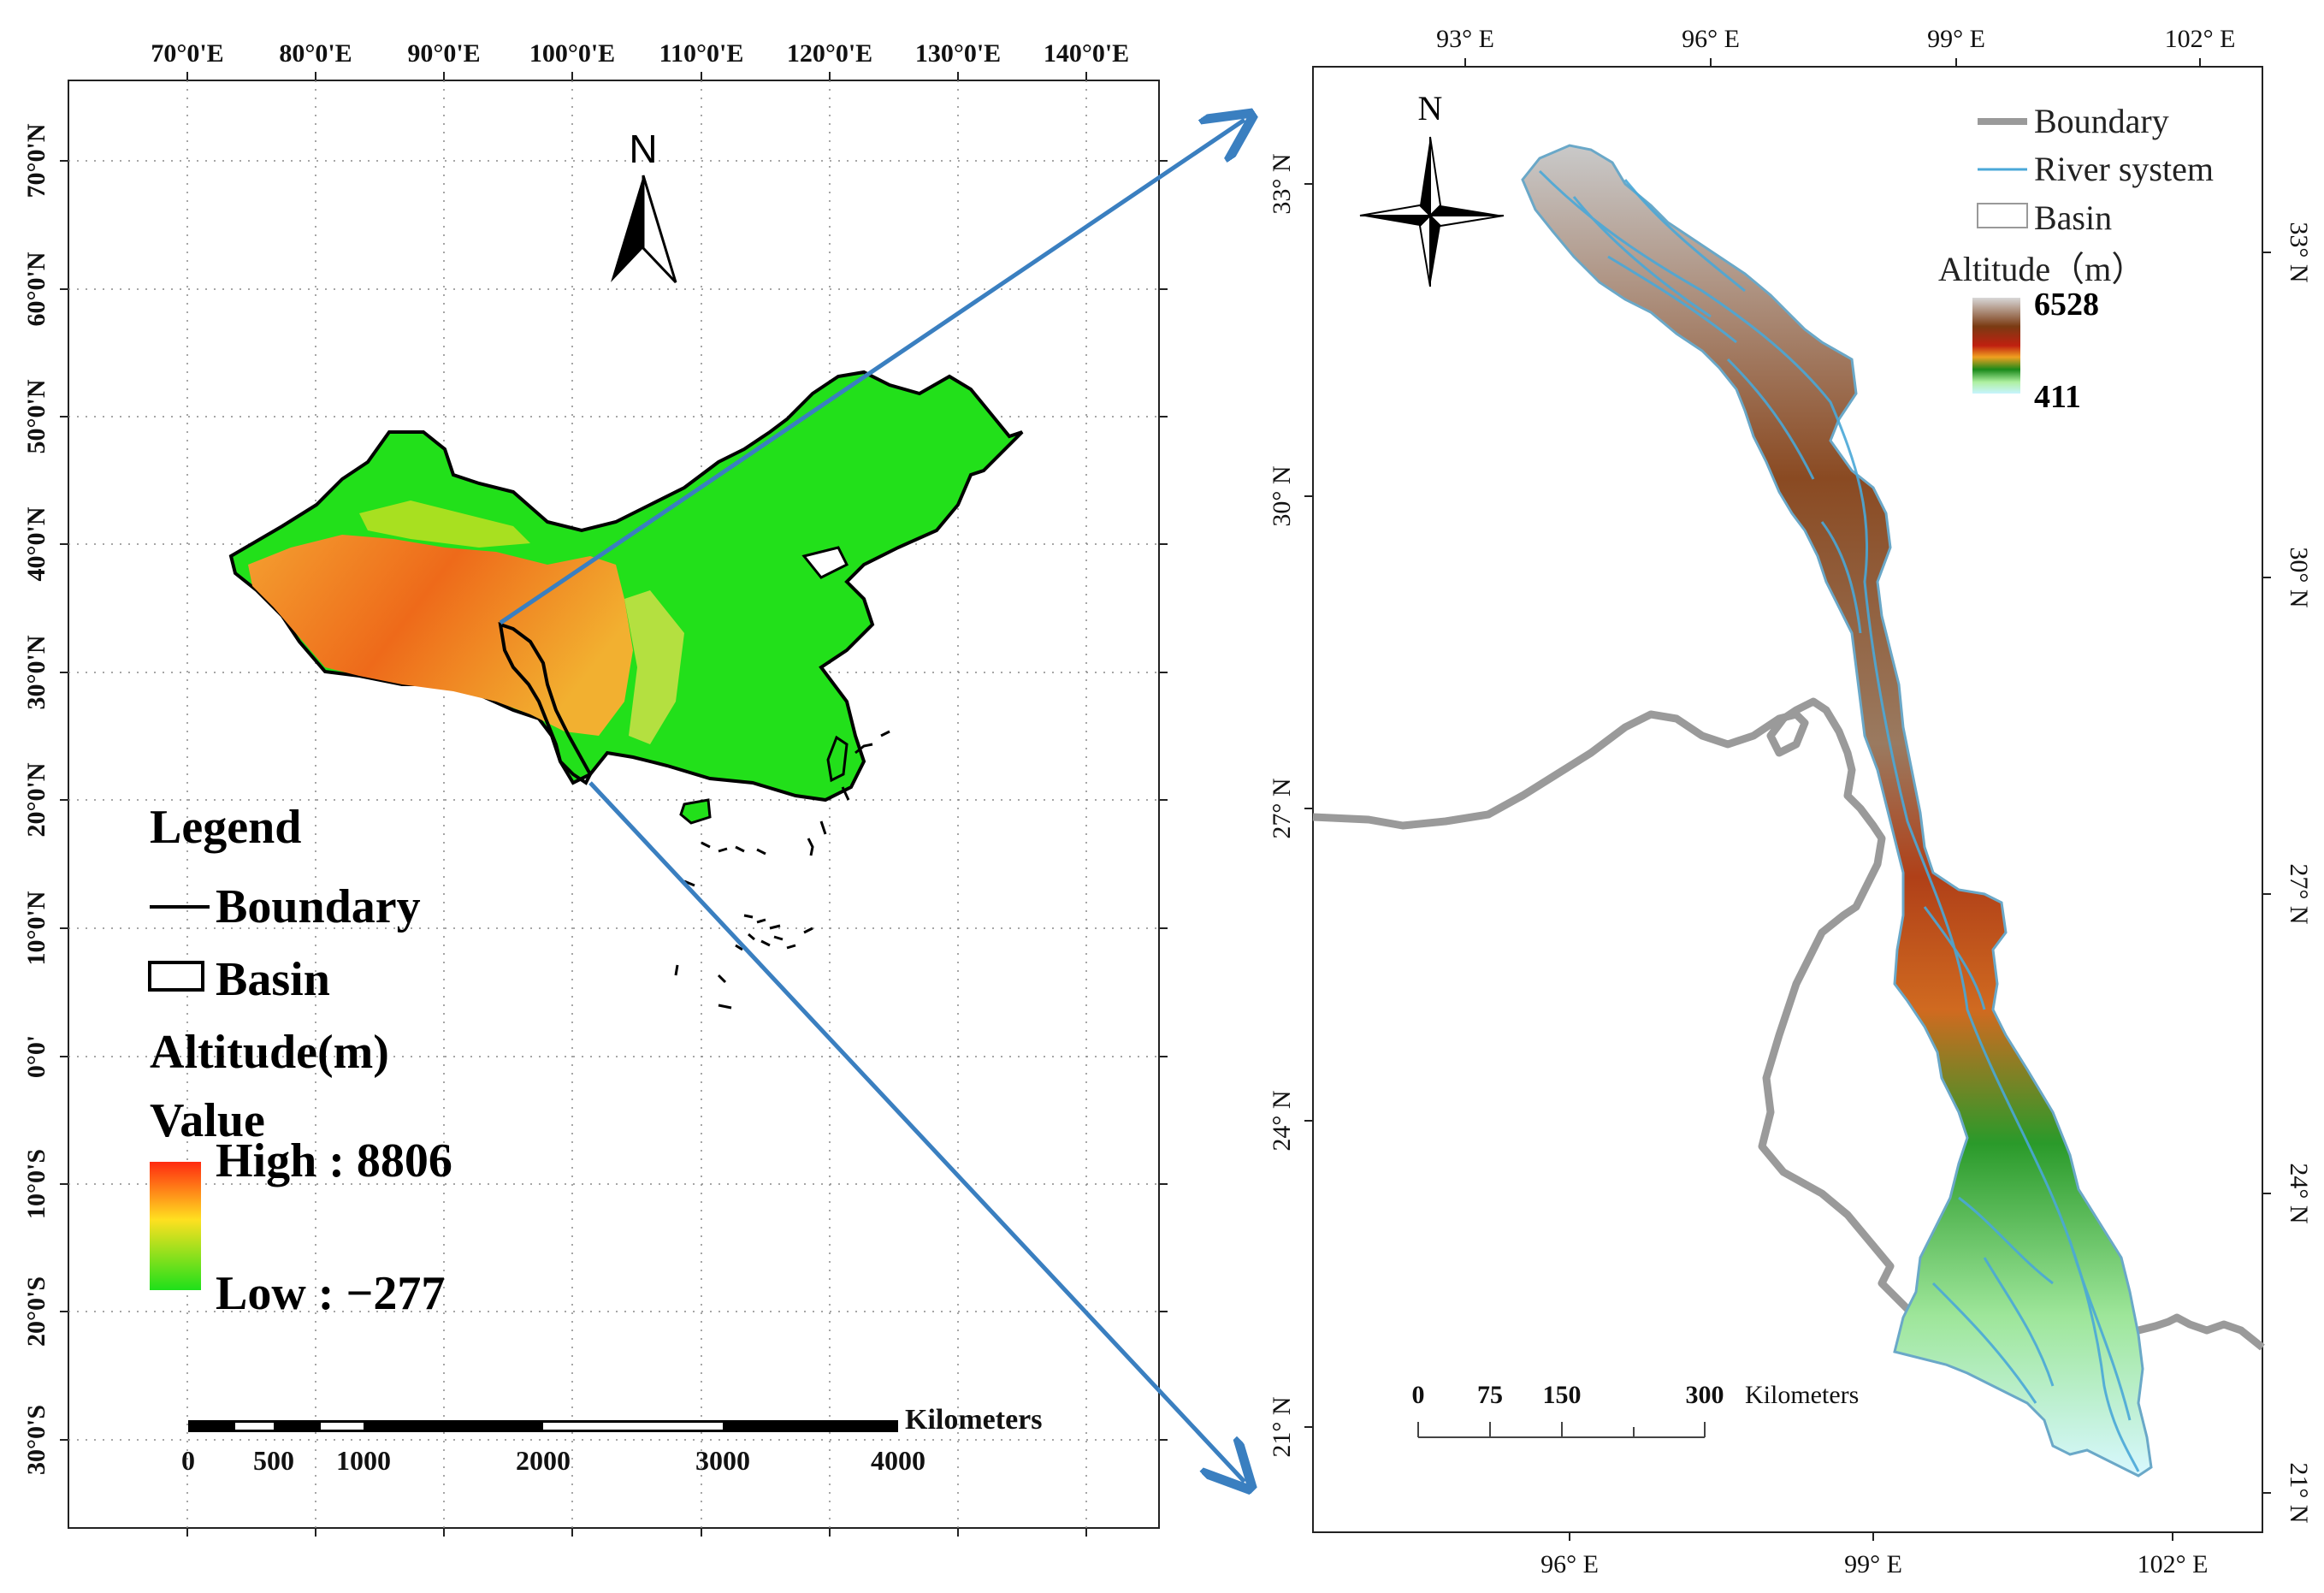  Describe the element at coordinates (443, 53) in the screenshot. I see `lon-label: 90°0'E` at that location.